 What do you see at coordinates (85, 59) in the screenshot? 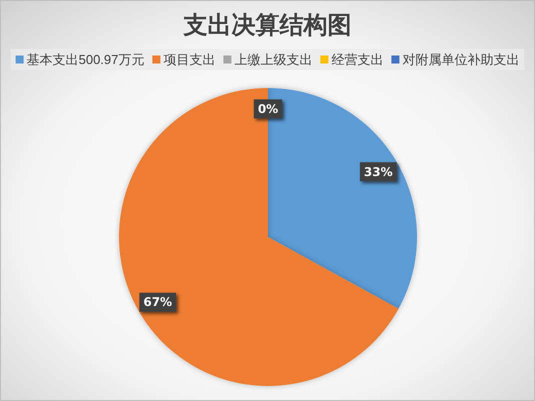
I see `legend-label: 基本支出500.97万元` at bounding box center [85, 59].